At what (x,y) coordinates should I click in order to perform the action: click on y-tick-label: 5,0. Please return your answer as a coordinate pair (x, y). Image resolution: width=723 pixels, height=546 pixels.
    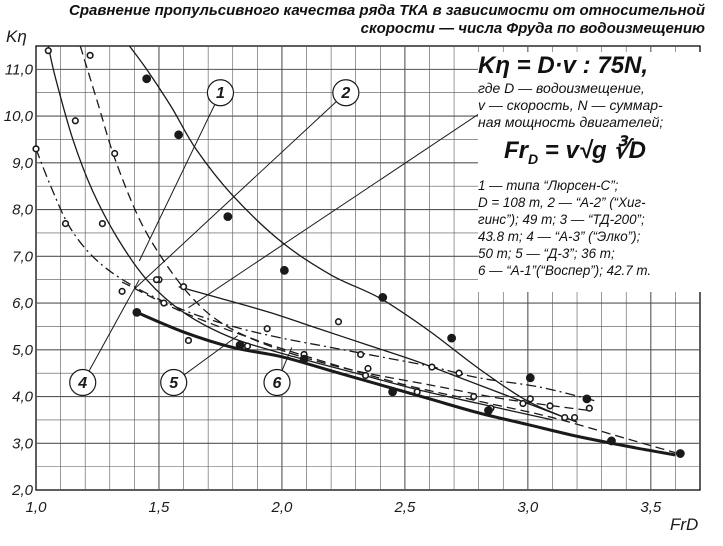
    Looking at the image, I should click on (23, 350).